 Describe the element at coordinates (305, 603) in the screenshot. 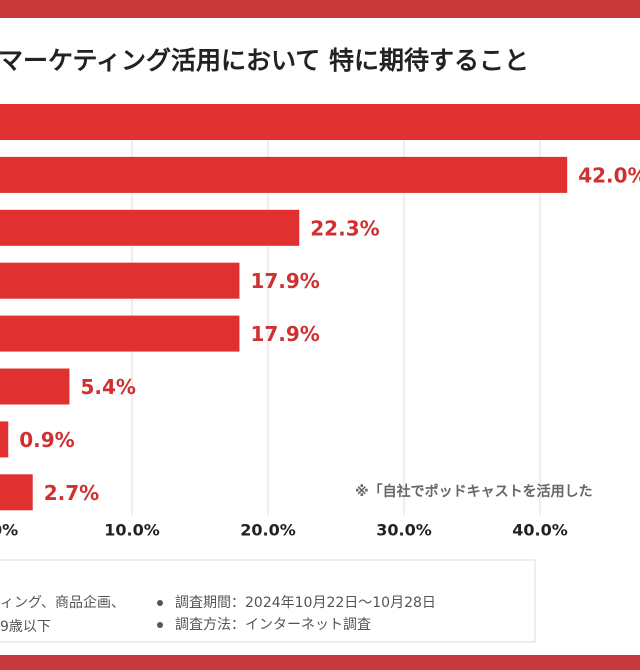

I see `footer-text: 調査期間：2024年10月22日〜10月28日` at that location.